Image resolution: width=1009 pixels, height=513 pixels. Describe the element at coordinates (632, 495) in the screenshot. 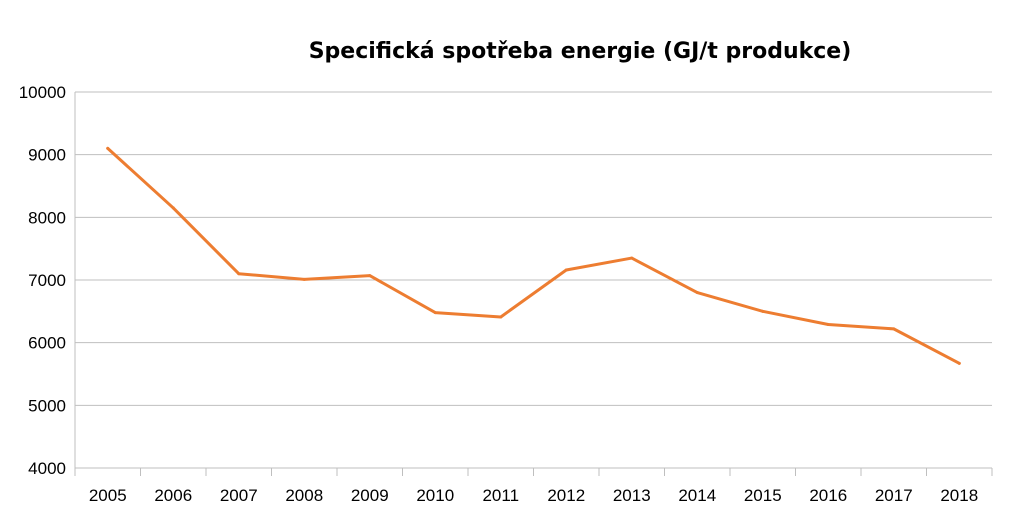

I see `x-tick-label: 2013` at that location.